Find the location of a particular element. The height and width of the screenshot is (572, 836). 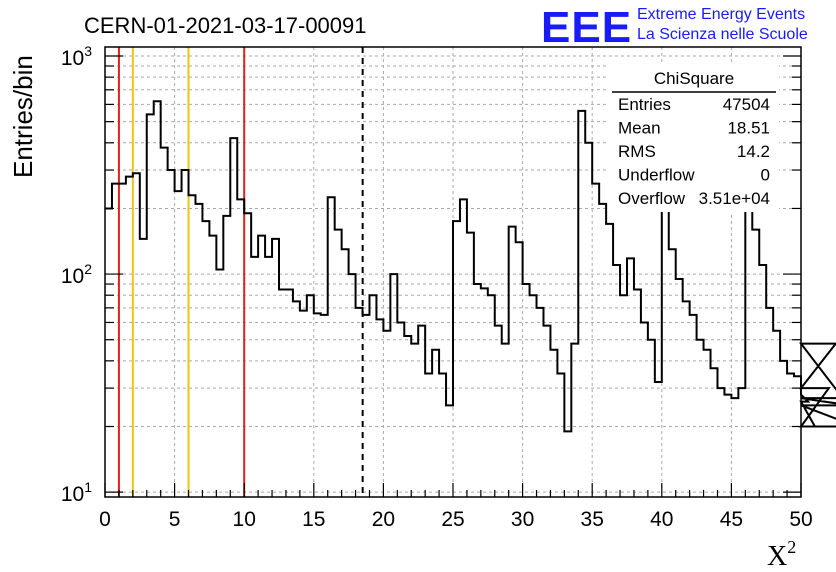

y-tick-labels: 10¹ 10² 10³ is located at coordinates (76, 274).